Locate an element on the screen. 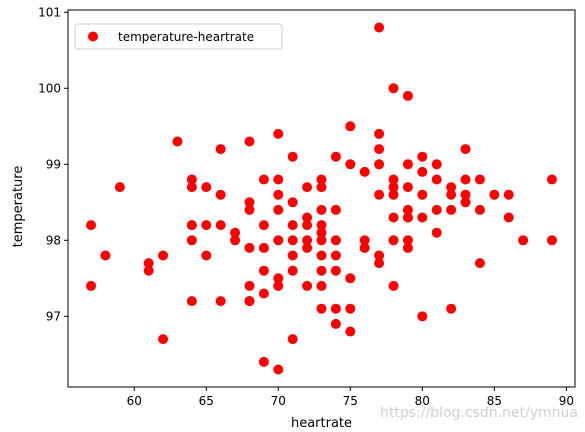 The width and height of the screenshot is (585, 432). x-tick-label: 65 is located at coordinates (206, 401).